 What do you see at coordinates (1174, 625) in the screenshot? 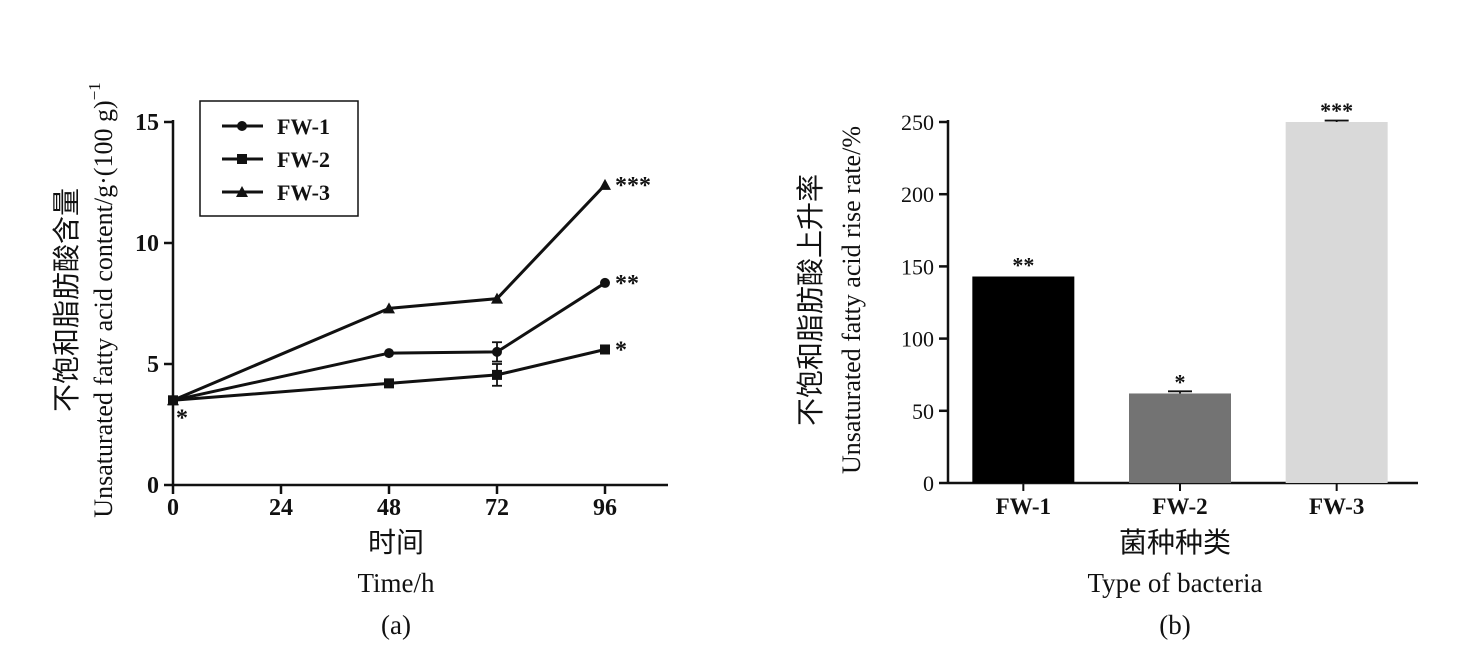
I see `panel-label: (b)` at bounding box center [1174, 625].